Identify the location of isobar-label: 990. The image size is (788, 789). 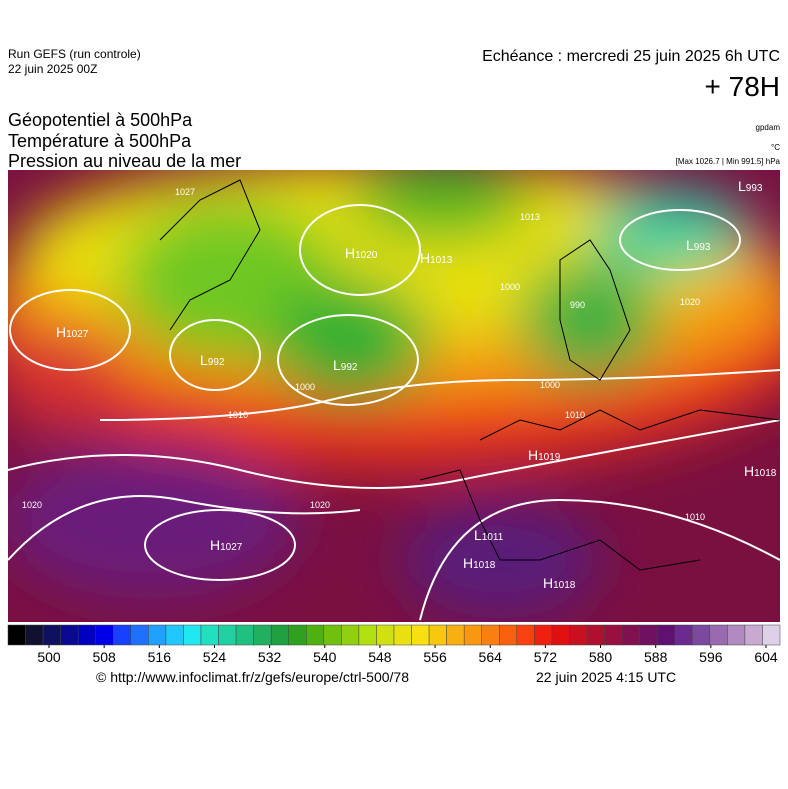
(577, 305).